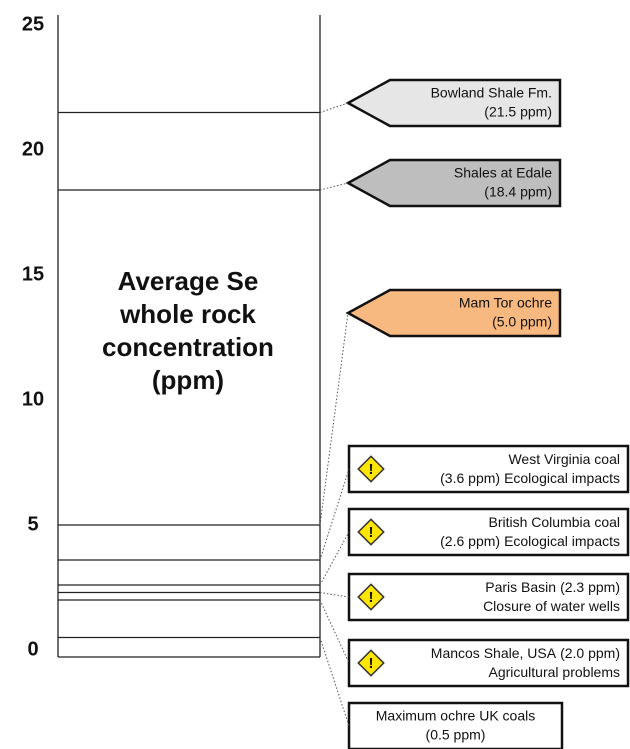  I want to click on callout: Bowland Shale Fm. (21.5 ppm), so click(453, 103).